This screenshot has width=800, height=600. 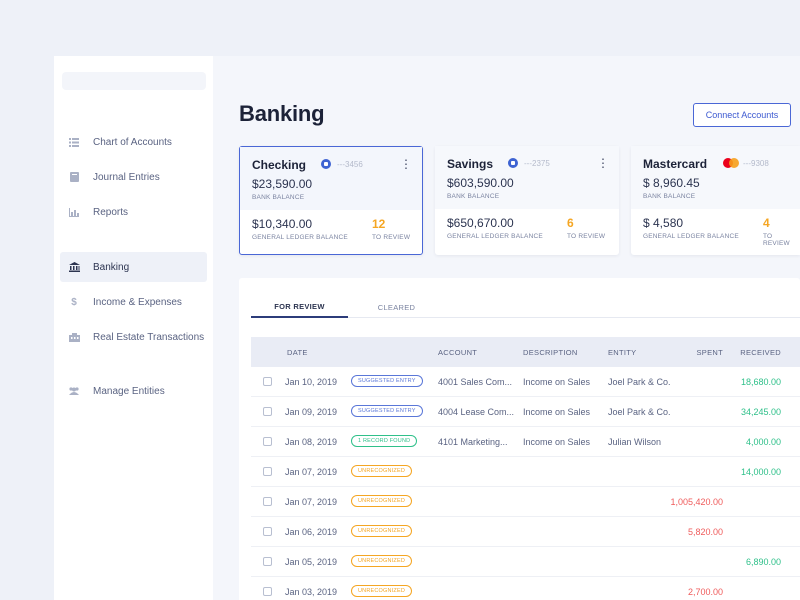 What do you see at coordinates (74, 267) in the screenshot?
I see `bank-icon` at bounding box center [74, 267].